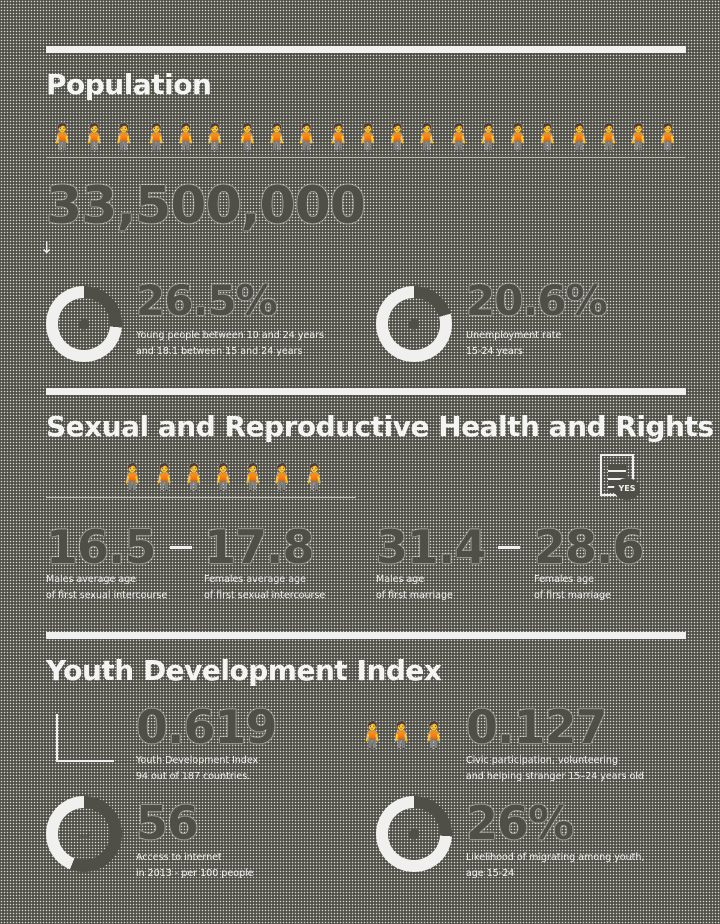 The height and width of the screenshot is (924, 720). I want to click on yes-badge: YES, so click(627, 489).